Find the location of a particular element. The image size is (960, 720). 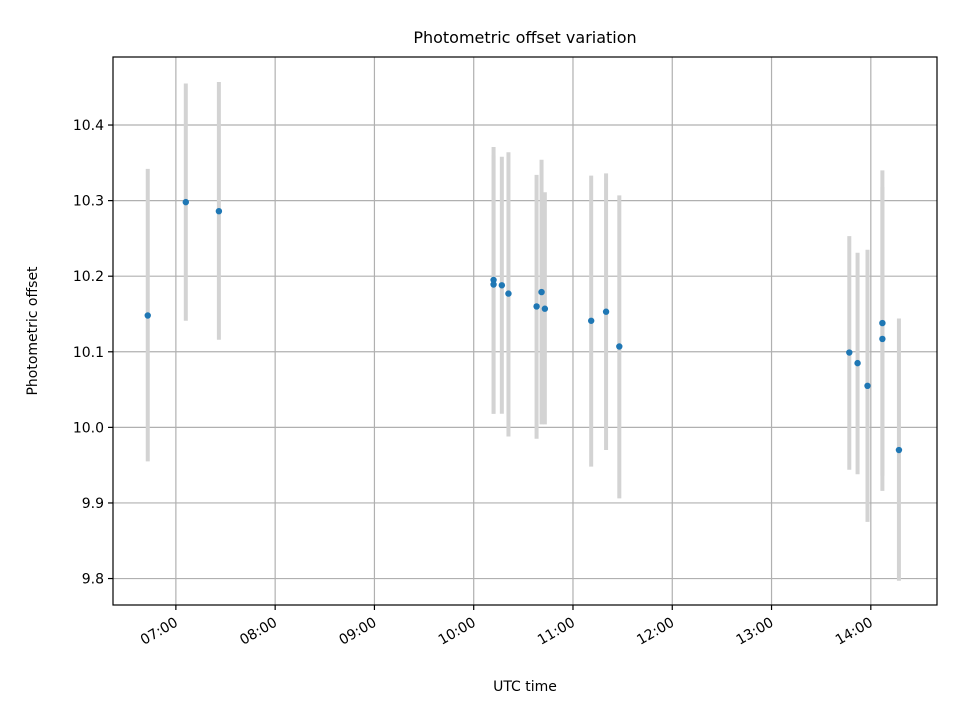

y-axis-label: Photometric offset is located at coordinates (33, 331).